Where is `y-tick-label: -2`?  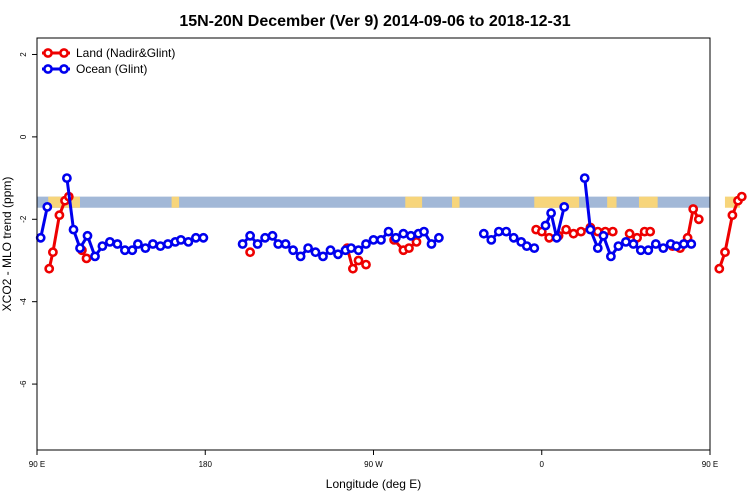
y-tick-label: -2 is located at coordinates (23, 219).